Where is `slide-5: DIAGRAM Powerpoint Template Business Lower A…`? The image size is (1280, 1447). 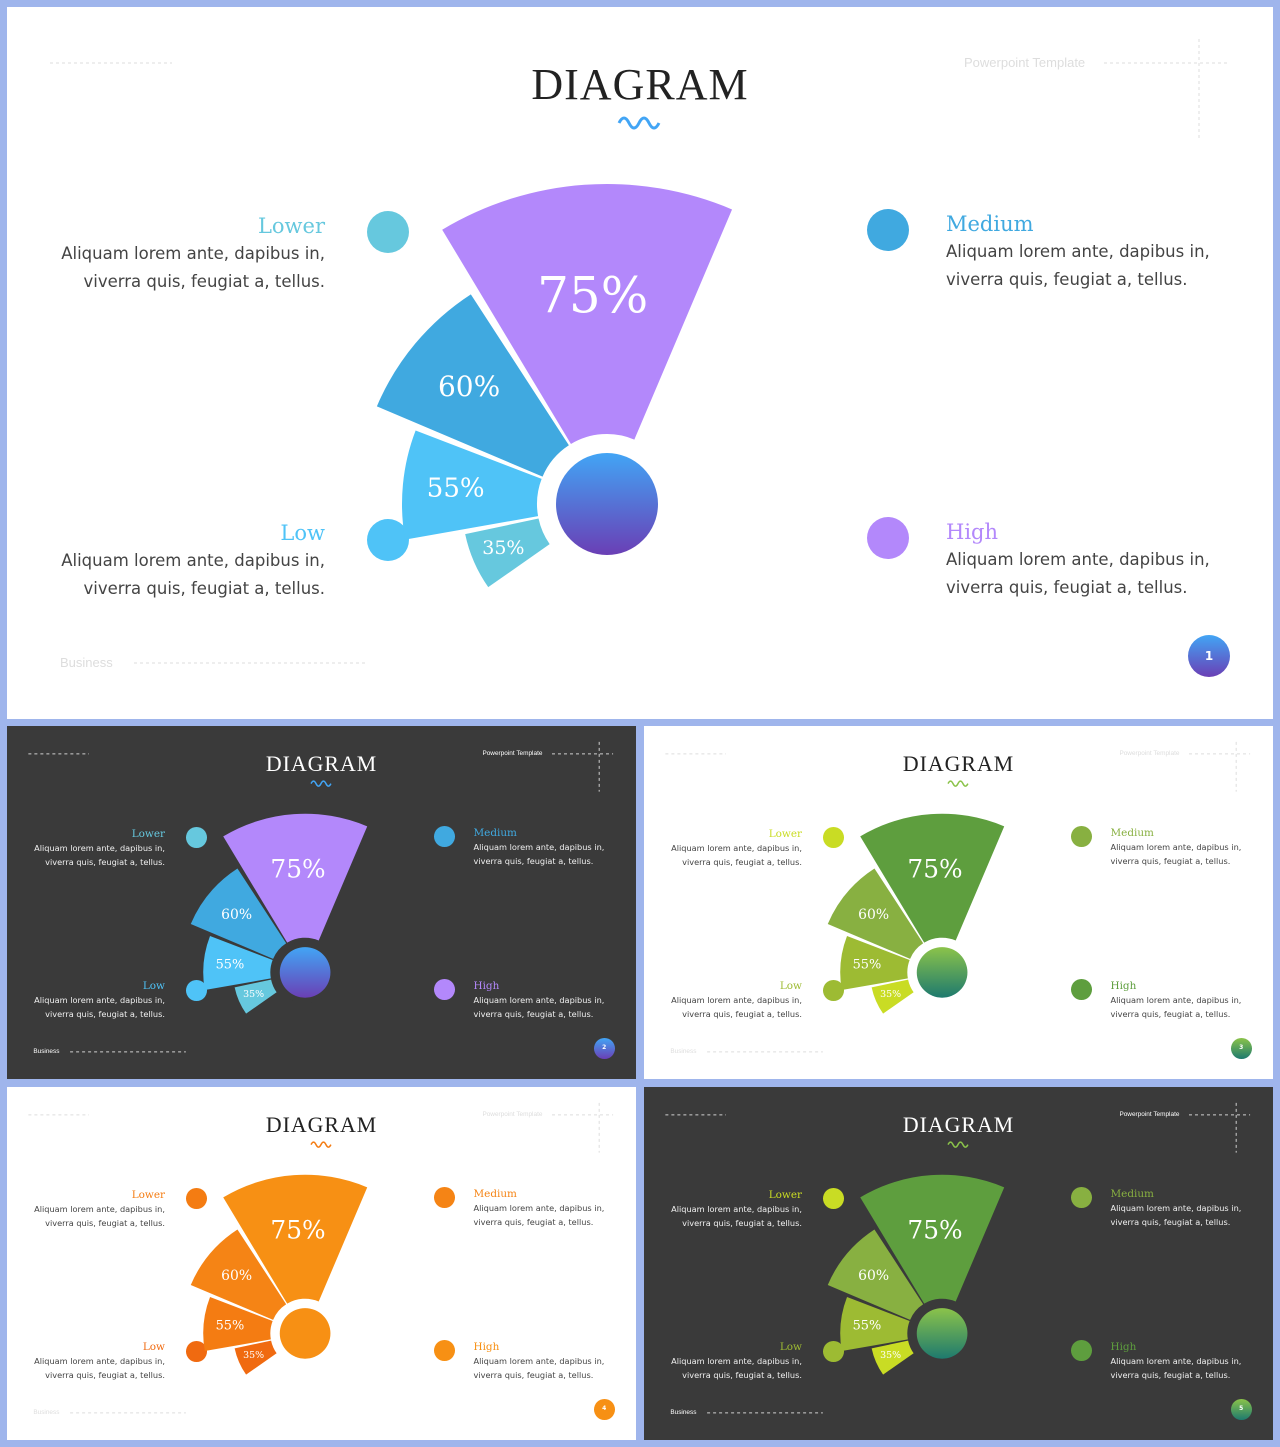 slide-5: DIAGRAM Powerpoint Template Business Lower A… is located at coordinates (958, 1263).